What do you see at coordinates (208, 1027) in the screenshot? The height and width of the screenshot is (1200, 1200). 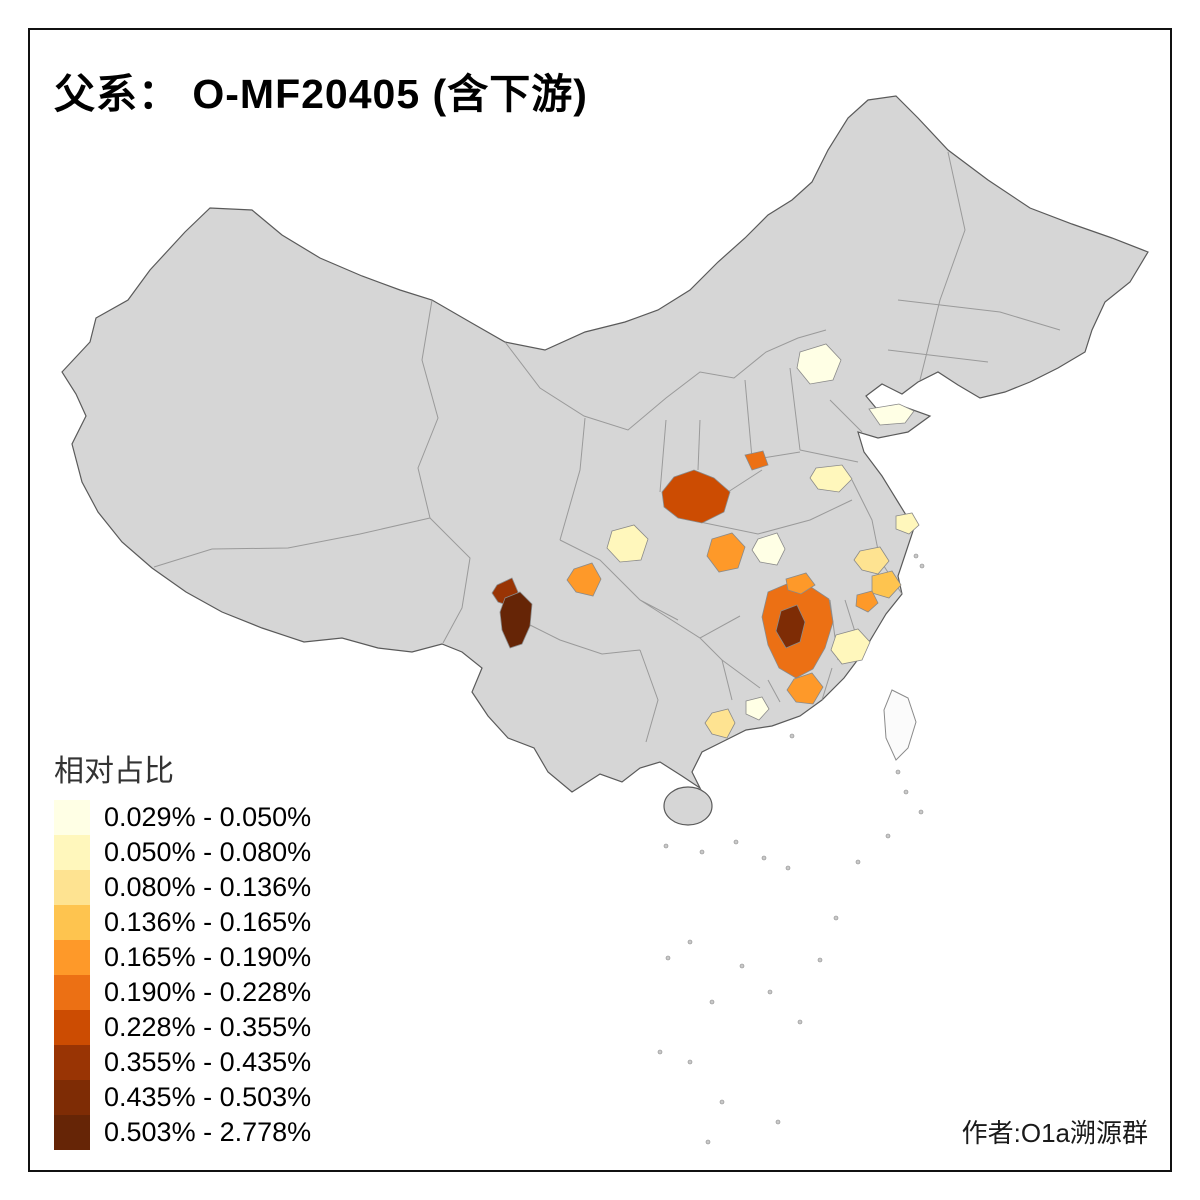 I see `legend-label: 0.228% - 0.355%` at bounding box center [208, 1027].